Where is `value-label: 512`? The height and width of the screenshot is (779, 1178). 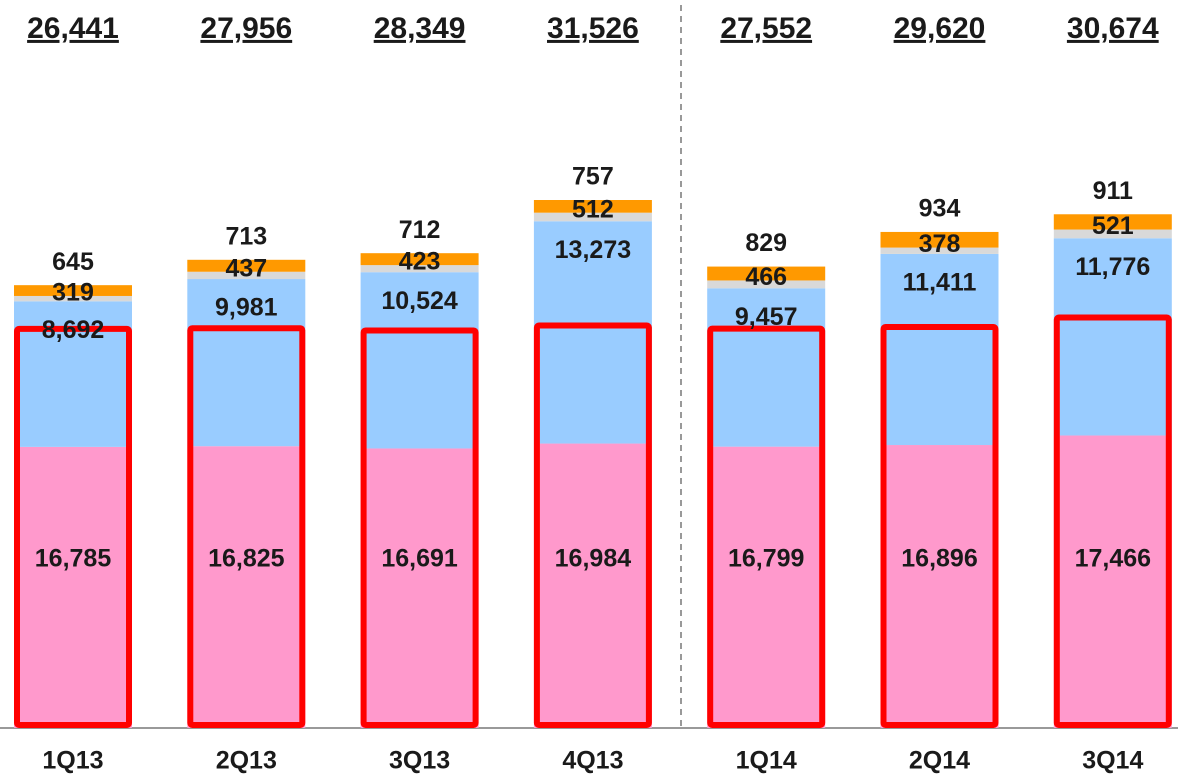
value-label: 512 is located at coordinates (593, 209).